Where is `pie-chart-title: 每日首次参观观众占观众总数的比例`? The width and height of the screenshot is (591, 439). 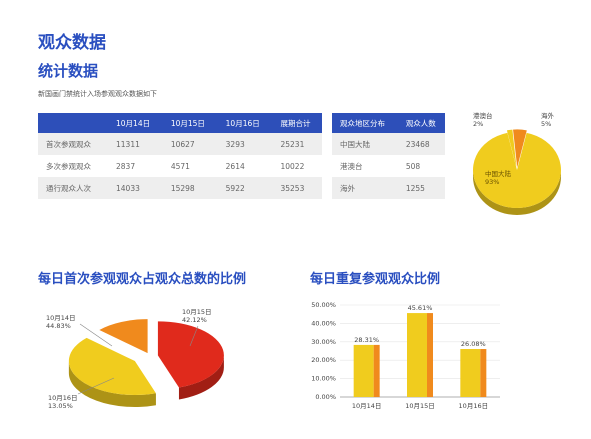
pie-chart-title: 每日首次参观观众占观众总数的比例 is located at coordinates (142, 279).